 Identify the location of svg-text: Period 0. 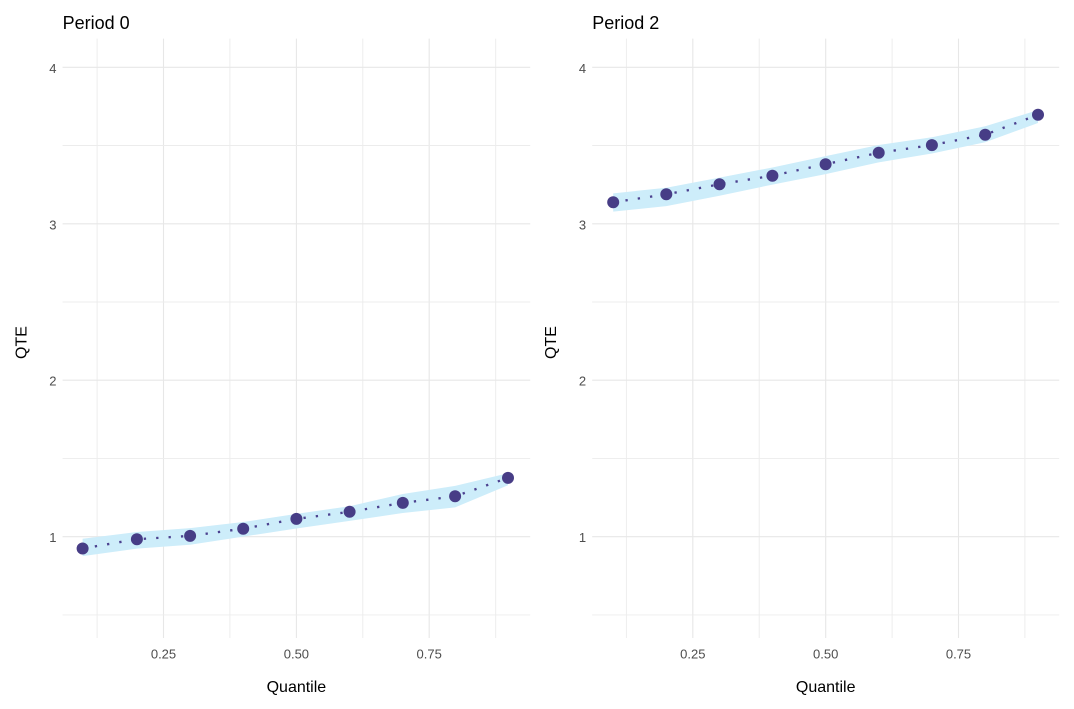
(96, 23).